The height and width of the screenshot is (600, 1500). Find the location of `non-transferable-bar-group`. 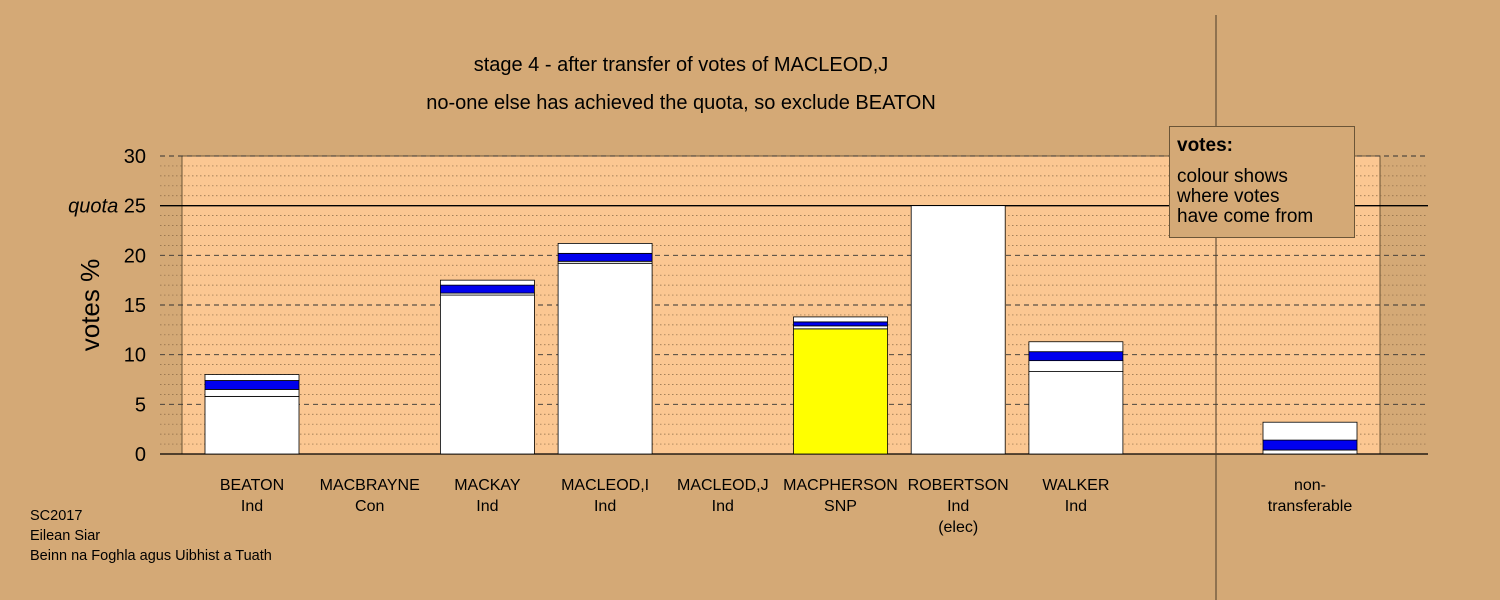

non-transferable-bar-group is located at coordinates (1310, 438).